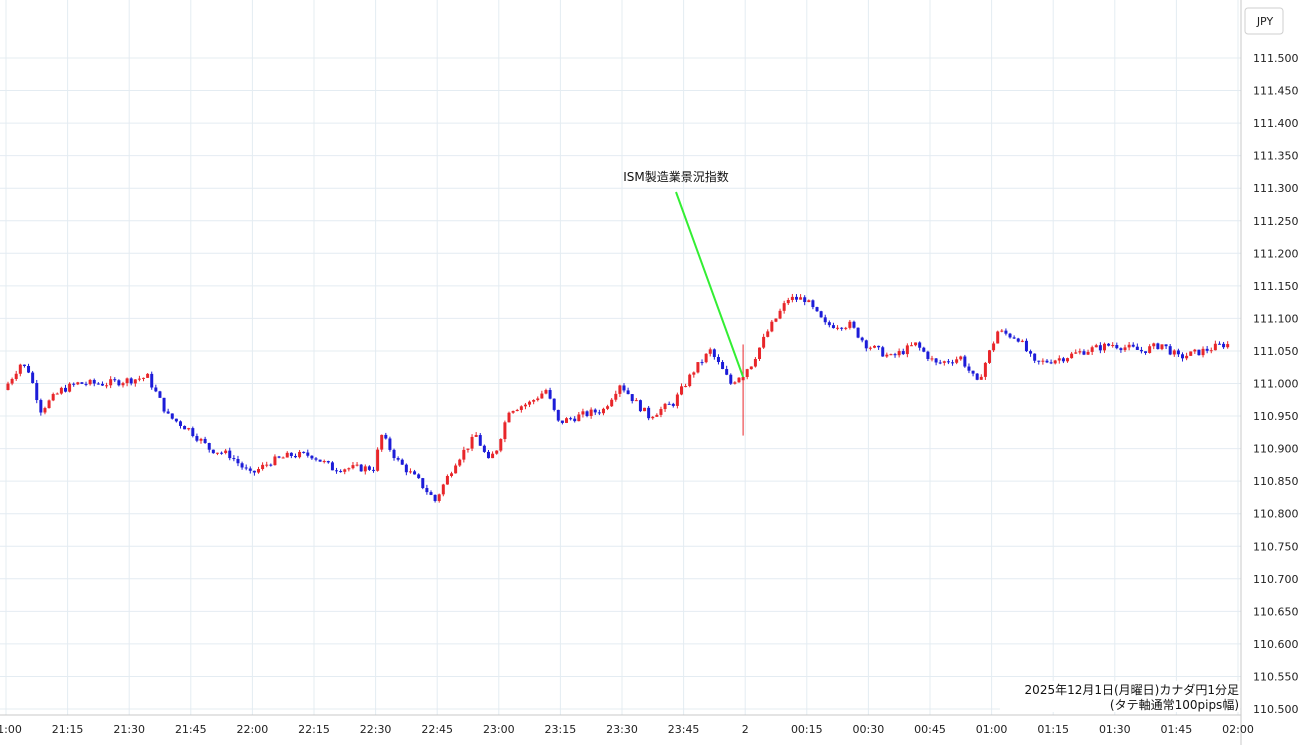 This screenshot has height=745, width=1300. I want to click on y-tick-label: 110.600, so click(1276, 644).